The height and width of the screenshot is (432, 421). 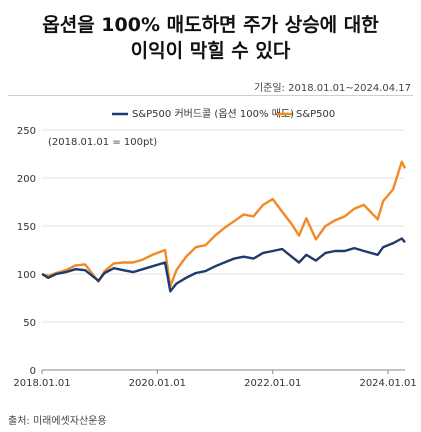 What do you see at coordinates (26, 131) in the screenshot?
I see `y-tick-label: 250` at bounding box center [26, 131].